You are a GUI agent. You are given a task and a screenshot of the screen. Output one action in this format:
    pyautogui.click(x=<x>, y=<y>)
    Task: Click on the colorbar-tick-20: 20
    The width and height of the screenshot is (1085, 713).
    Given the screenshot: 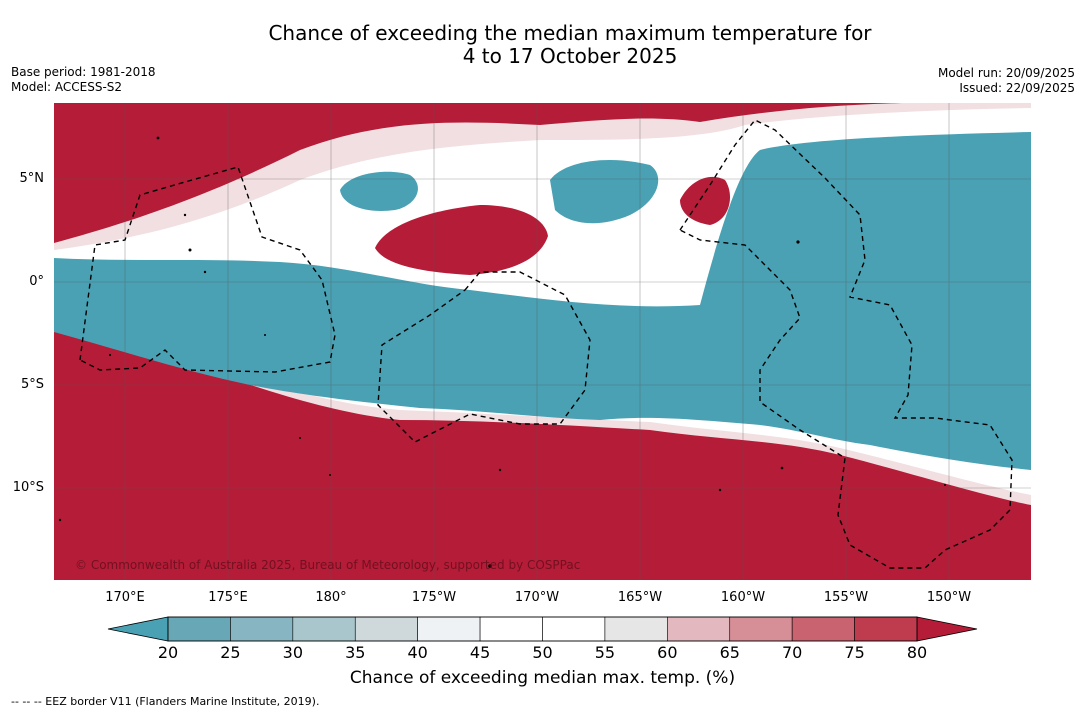 What is the action you would take?
    pyautogui.click(x=168, y=652)
    